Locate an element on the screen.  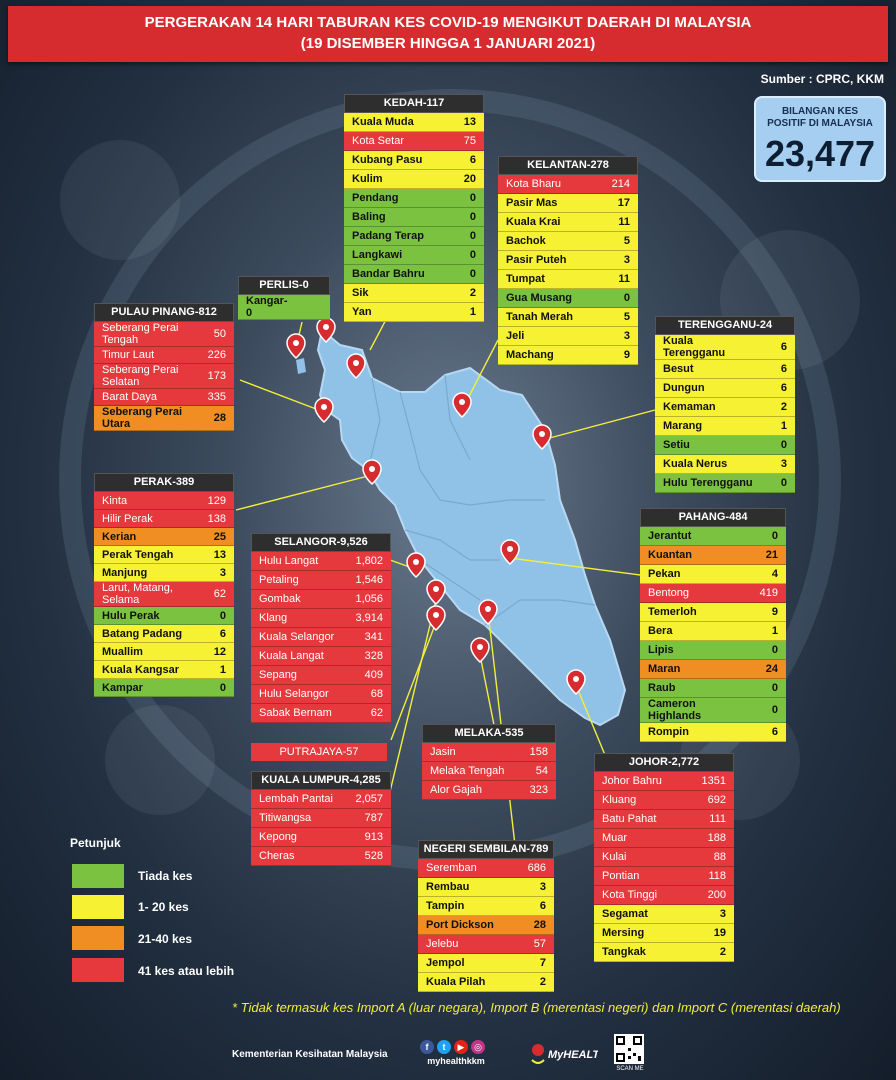
district-row: Kuala Nerus 3 is located at coordinates (725, 464).